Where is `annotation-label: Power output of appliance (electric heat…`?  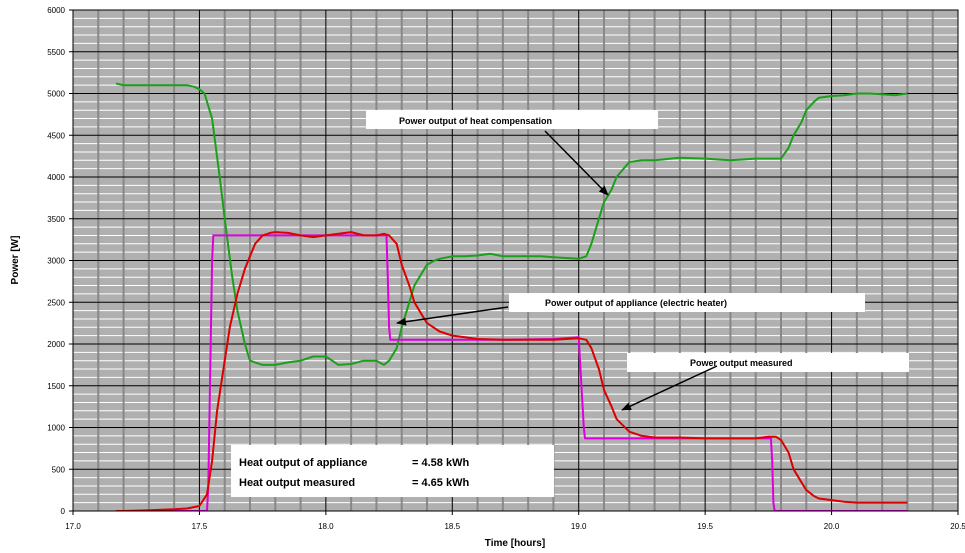
annotation-label: Power output of appliance (electric heat… is located at coordinates (636, 303).